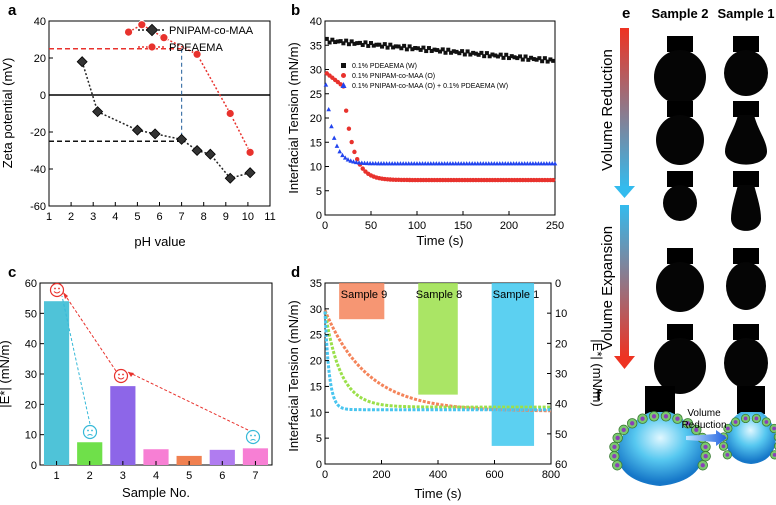  What do you see at coordinates (38, 133) in the screenshot?
I see `y-tick-label: -20` at bounding box center [38, 133].